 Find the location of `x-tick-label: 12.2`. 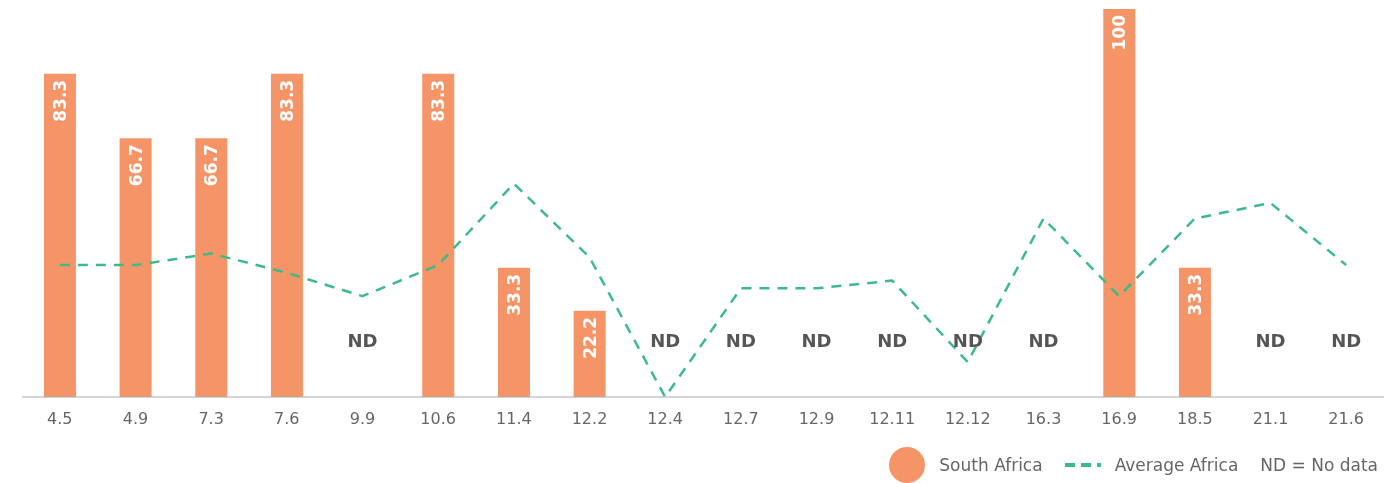

x-tick-label: 12.2 is located at coordinates (589, 419).